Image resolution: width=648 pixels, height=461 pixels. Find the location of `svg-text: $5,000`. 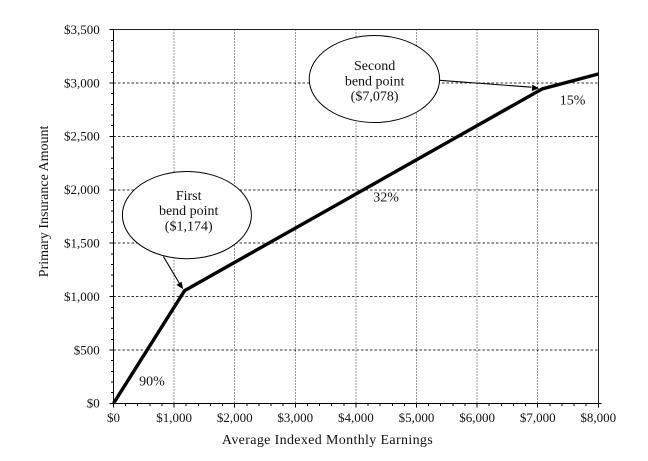

svg-text: $5,000 is located at coordinates (417, 417).